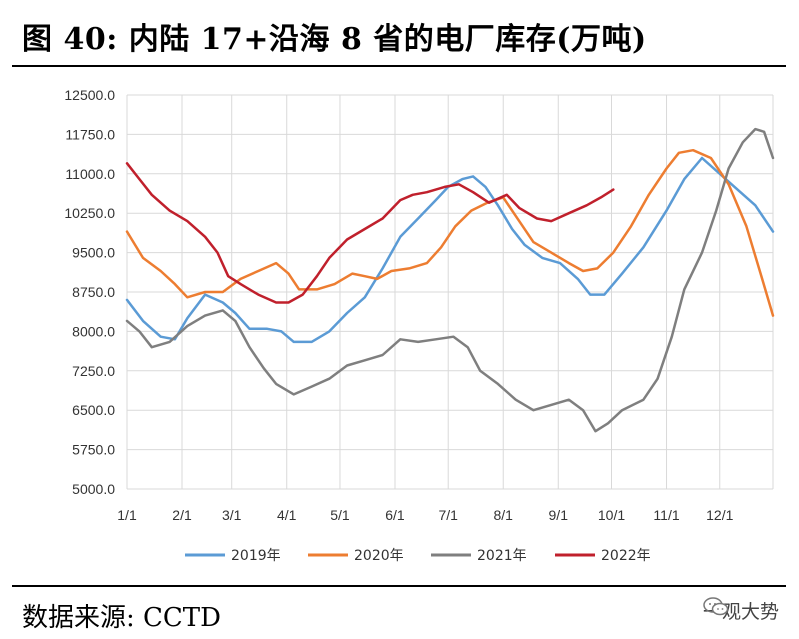 Image resolution: width=799 pixels, height=639 pixels. I want to click on x-tick-label: 11/1, so click(666, 515).